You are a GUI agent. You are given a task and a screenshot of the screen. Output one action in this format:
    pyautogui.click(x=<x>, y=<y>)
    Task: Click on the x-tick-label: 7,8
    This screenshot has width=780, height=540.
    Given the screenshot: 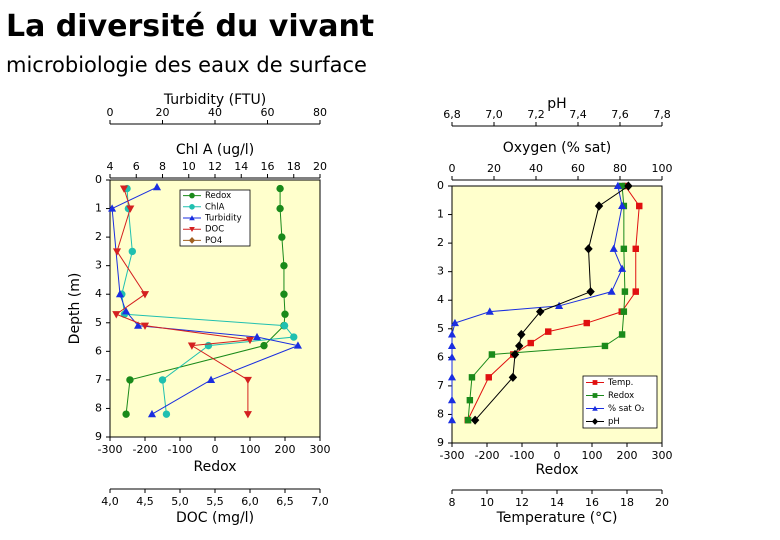 What is the action you would take?
    pyautogui.click(x=662, y=114)
    